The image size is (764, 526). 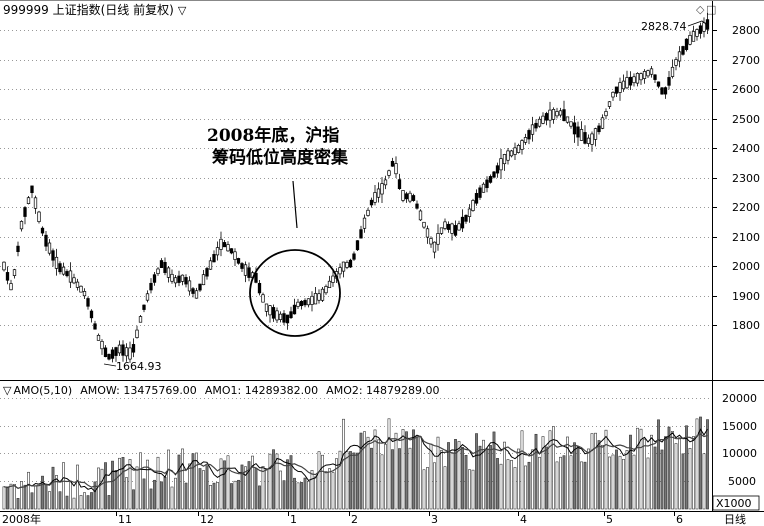 What do you see at coordinates (735, 519) in the screenshot?
I see `period-label: 日线` at bounding box center [735, 519].